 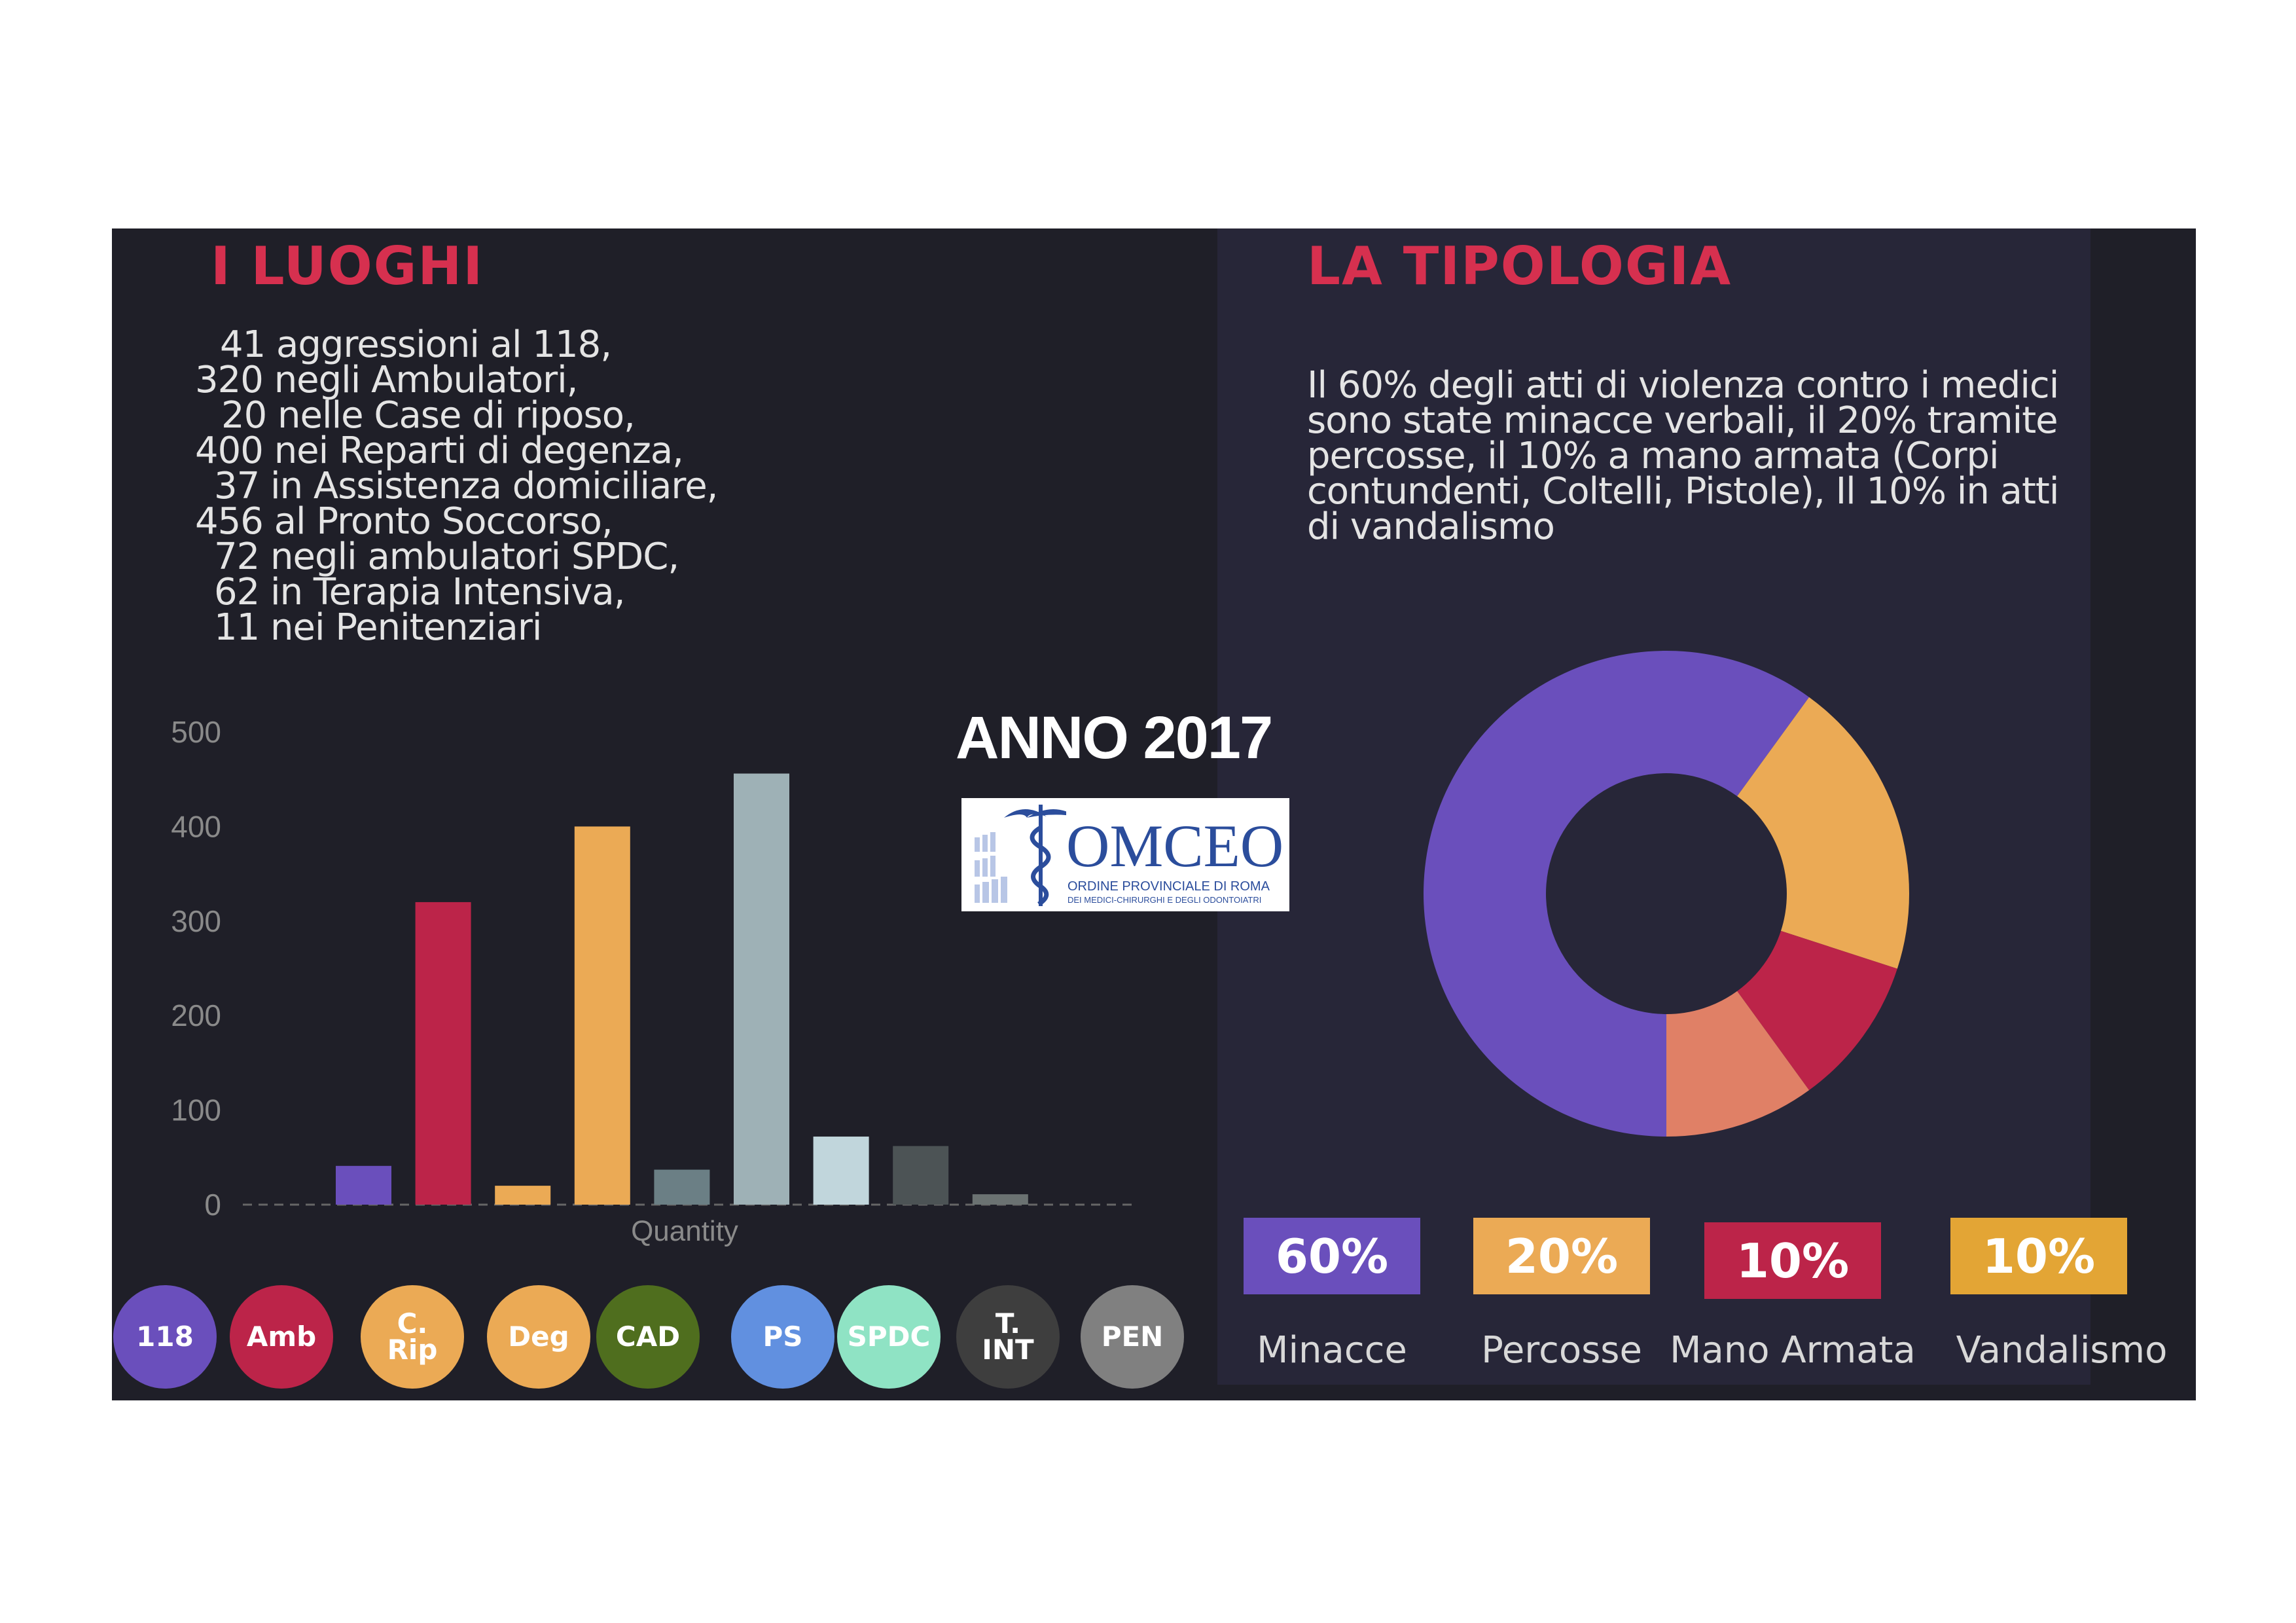 What do you see at coordinates (889, 1337) in the screenshot?
I see `legend-badge: SPDC` at bounding box center [889, 1337].